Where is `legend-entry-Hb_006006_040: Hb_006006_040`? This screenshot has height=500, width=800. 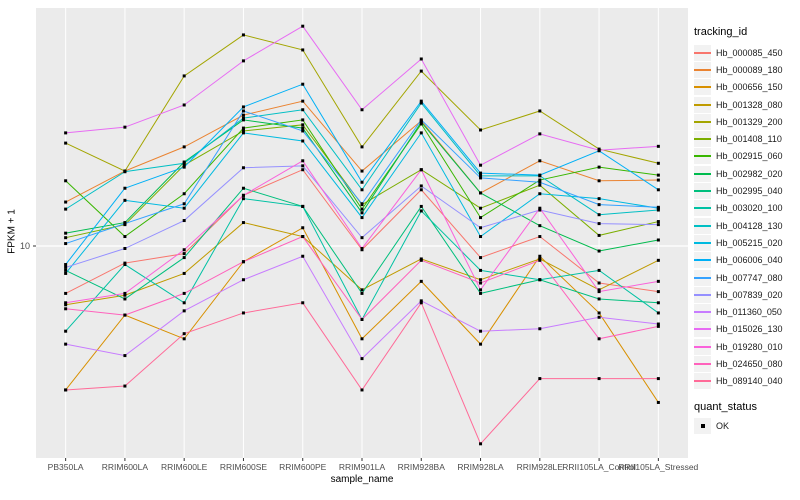 legend-entry-Hb_006006_040: Hb_006006_040 is located at coordinates (738, 260).